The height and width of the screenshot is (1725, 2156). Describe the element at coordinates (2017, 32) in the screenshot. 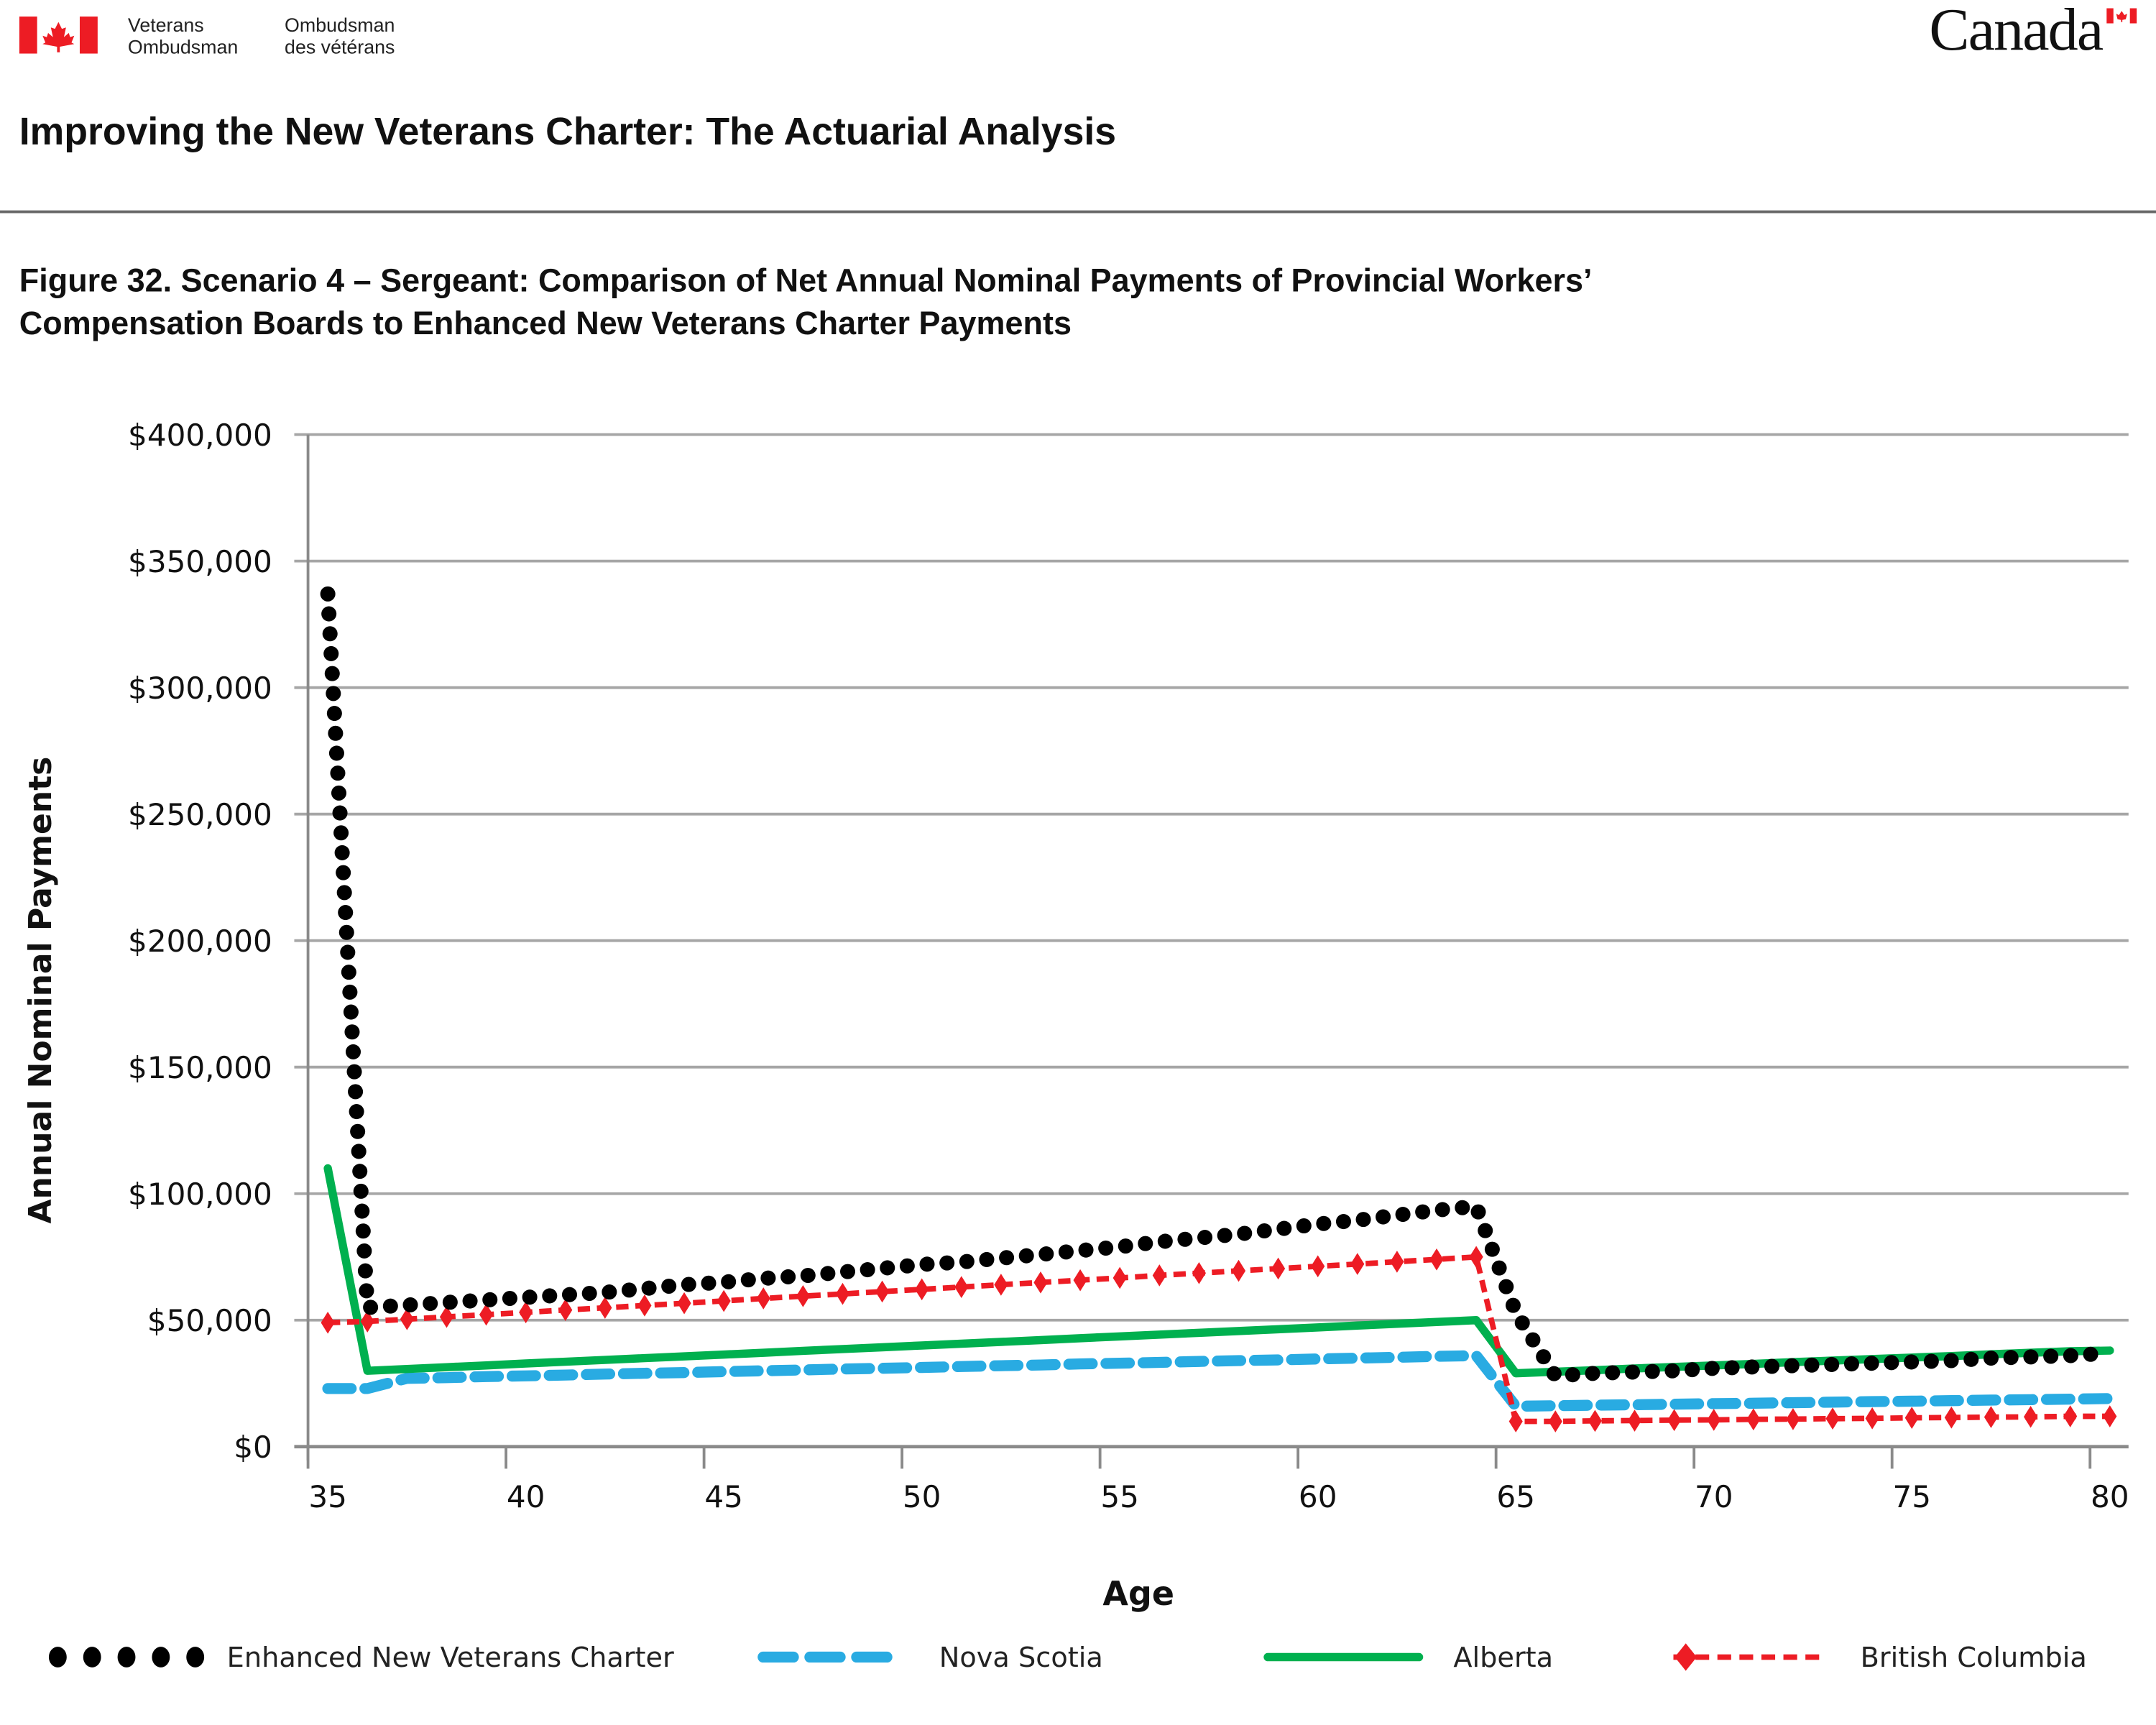

I see `canada-wordmark: Canada` at that location.